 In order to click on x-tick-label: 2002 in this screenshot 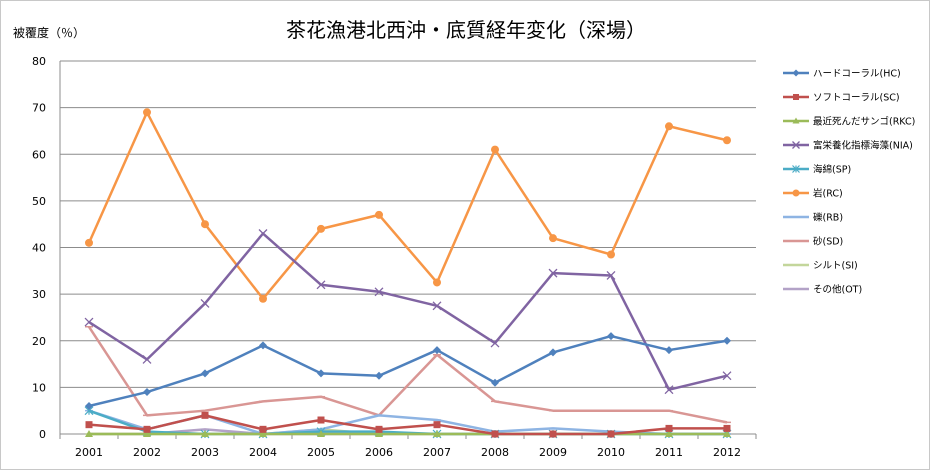, I will do `click(147, 452)`.